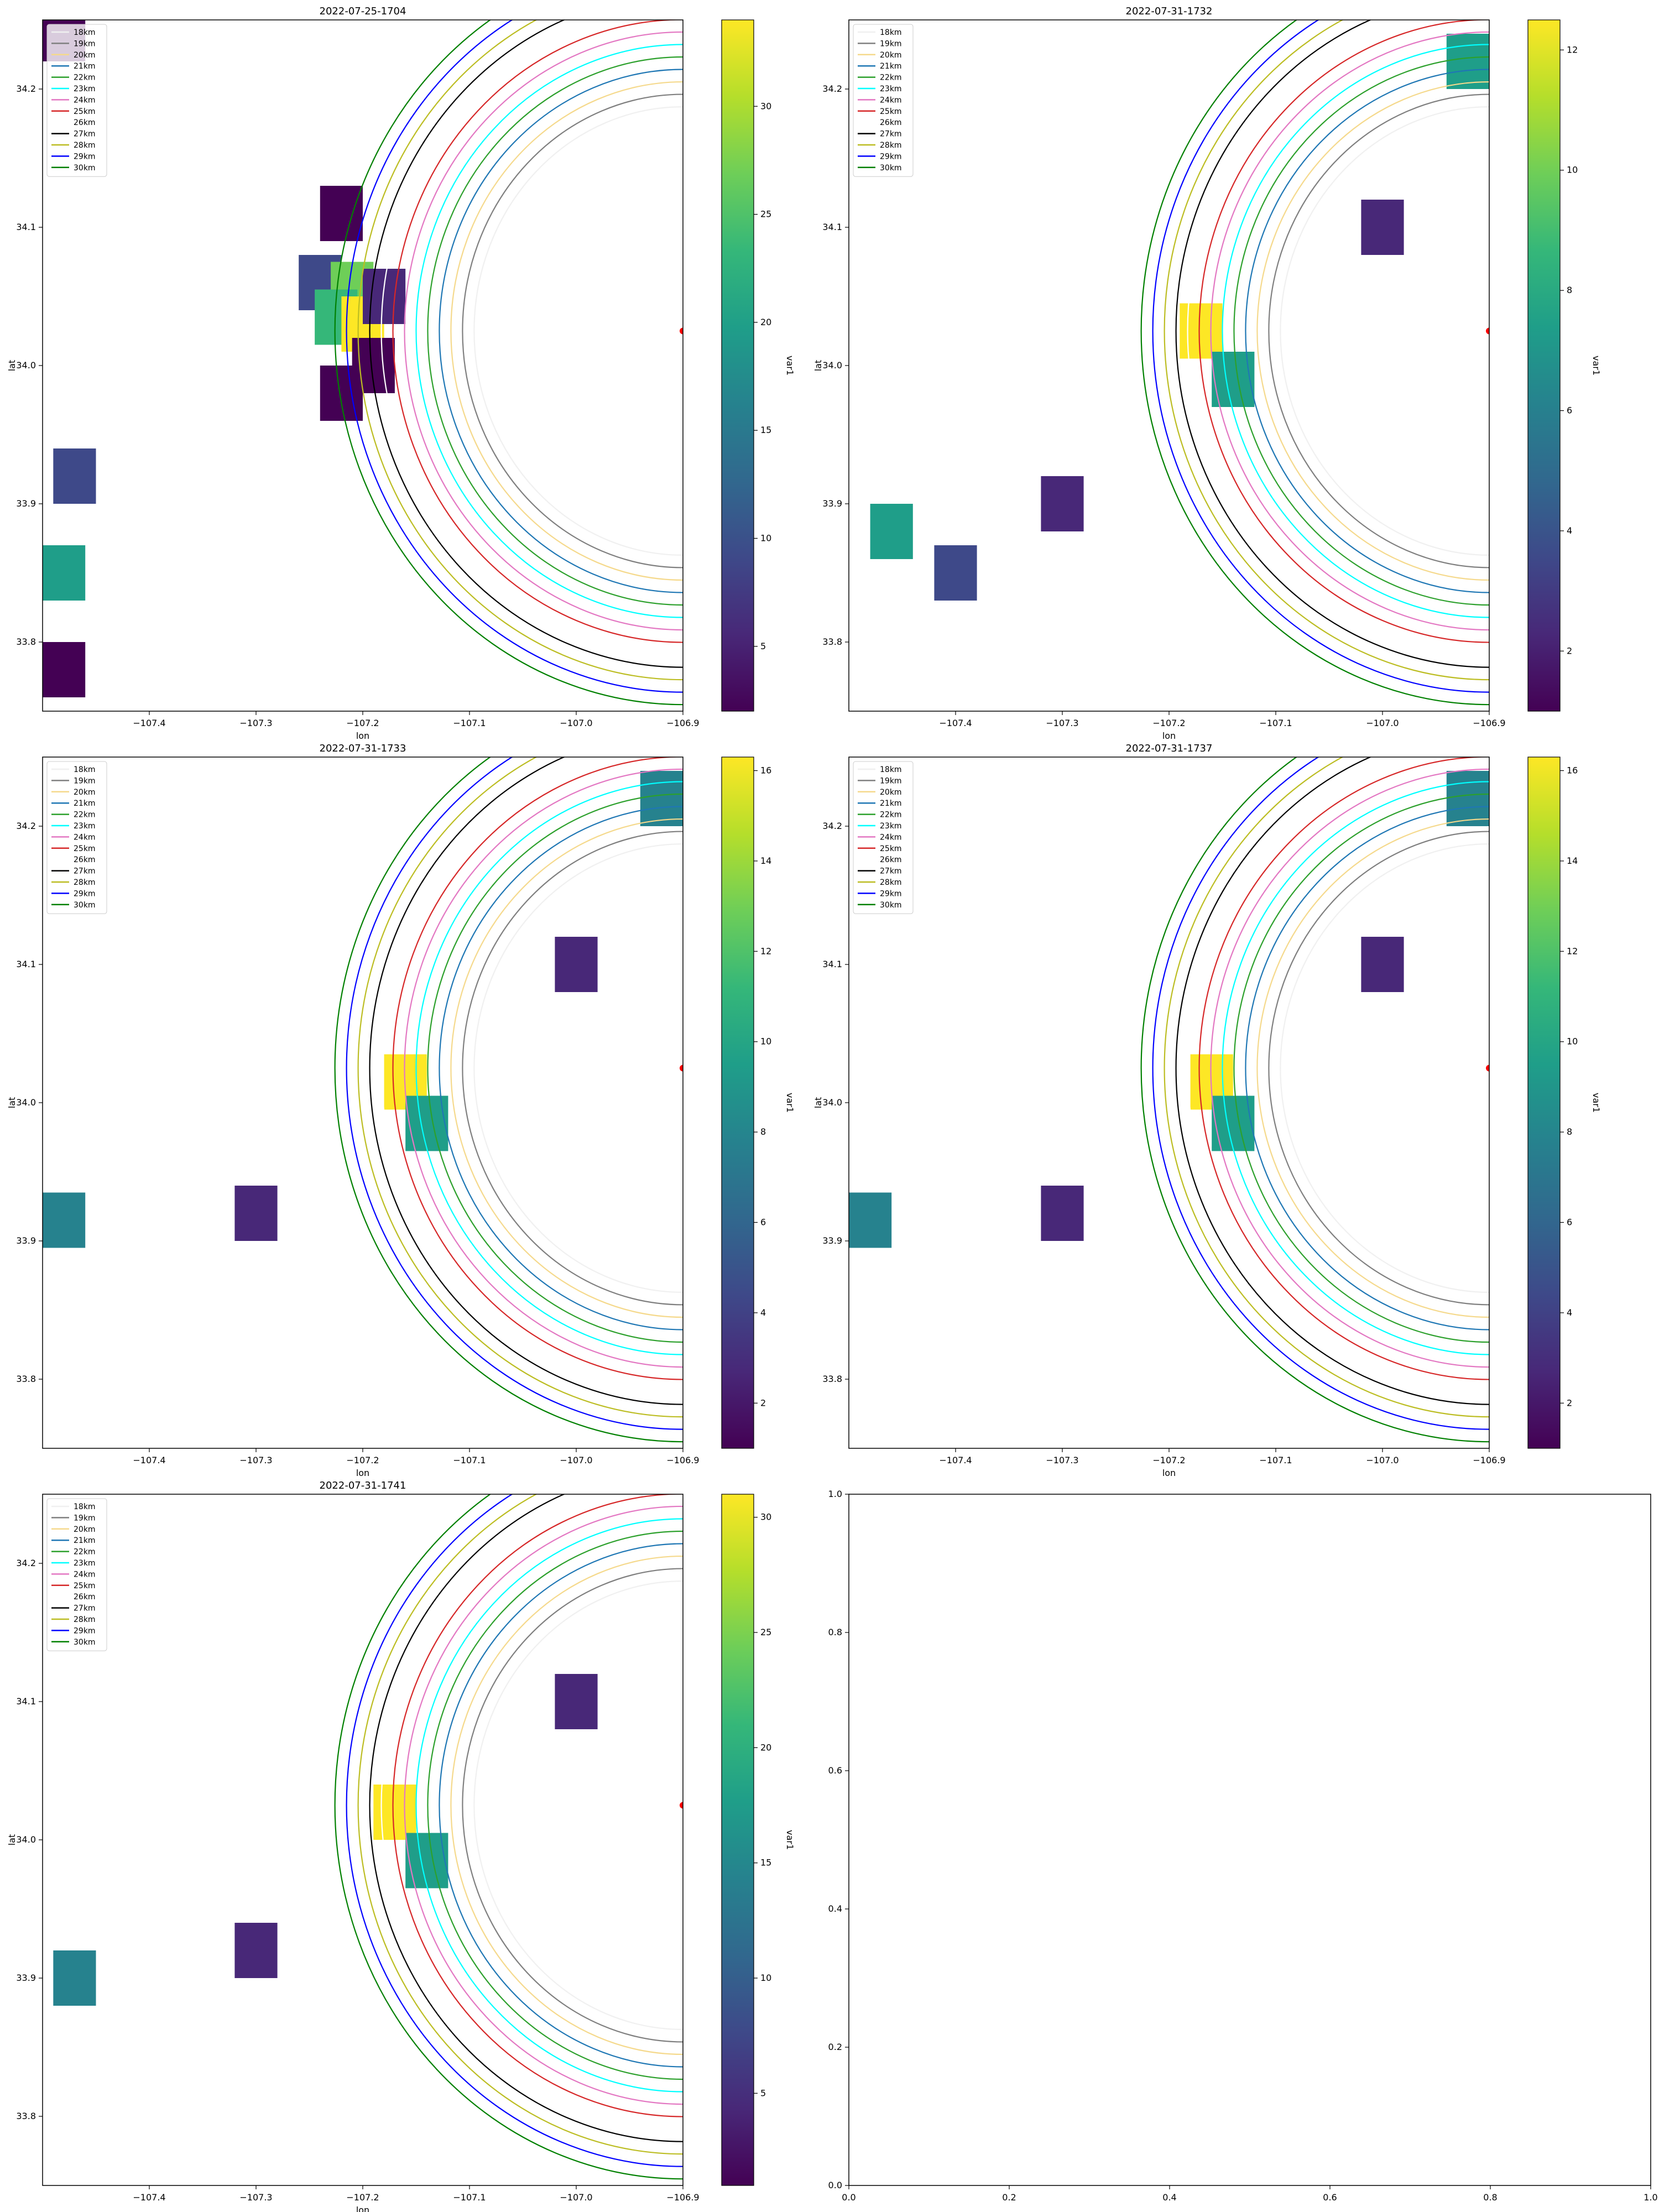 The image size is (1659, 2212). I want to click on colorbar-tick-label: 10, so click(765, 539).